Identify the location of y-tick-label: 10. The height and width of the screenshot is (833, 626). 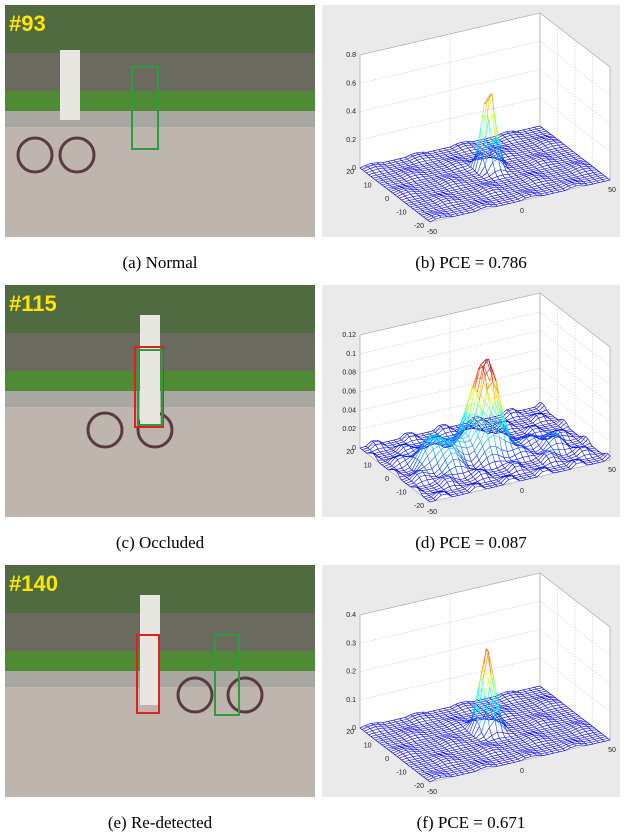
(368, 466).